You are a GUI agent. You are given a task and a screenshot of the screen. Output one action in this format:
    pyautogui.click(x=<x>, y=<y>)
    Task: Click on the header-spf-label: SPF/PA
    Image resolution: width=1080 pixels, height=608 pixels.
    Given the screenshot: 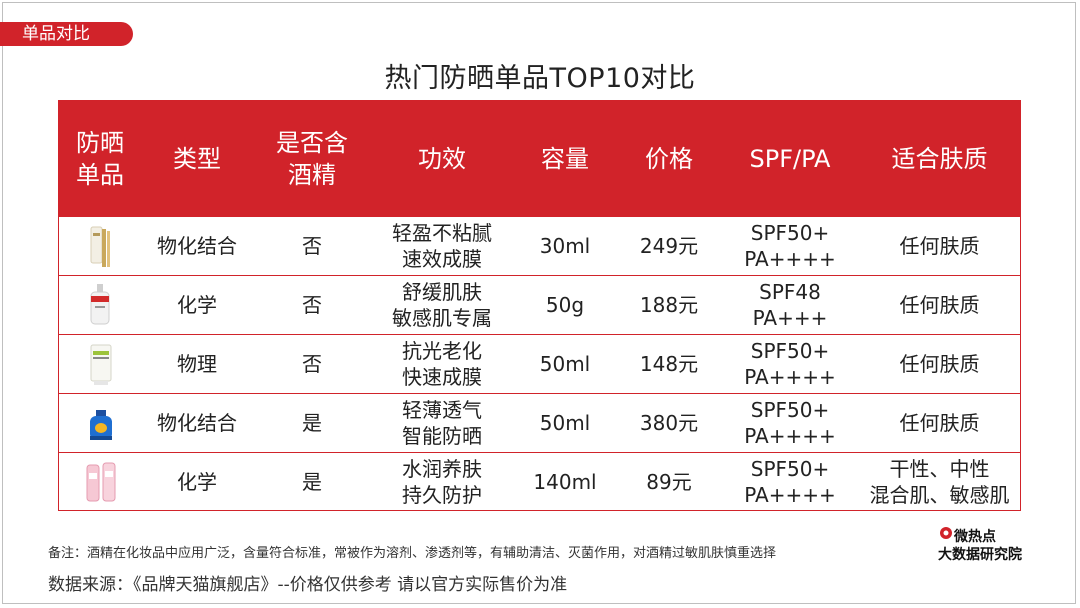 What is the action you would take?
    pyautogui.click(x=790, y=158)
    